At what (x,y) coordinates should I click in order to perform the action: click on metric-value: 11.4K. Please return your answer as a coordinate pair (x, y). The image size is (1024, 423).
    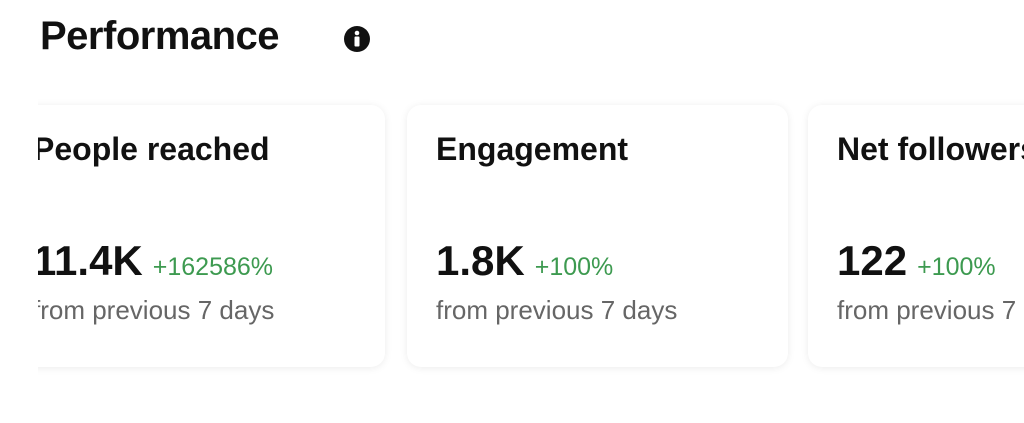
    Looking at the image, I should click on (90, 260).